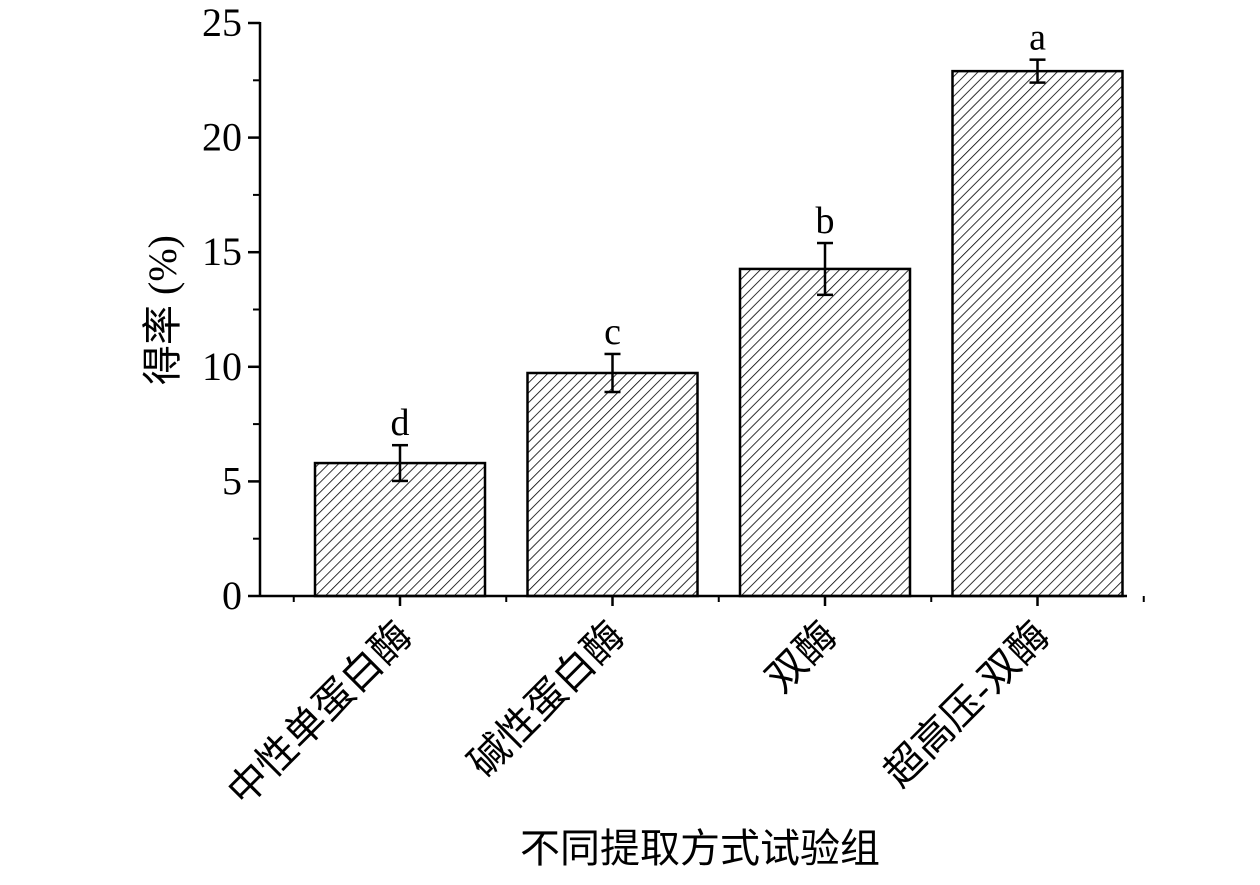  I want to click on significance-label: d, so click(400, 423).